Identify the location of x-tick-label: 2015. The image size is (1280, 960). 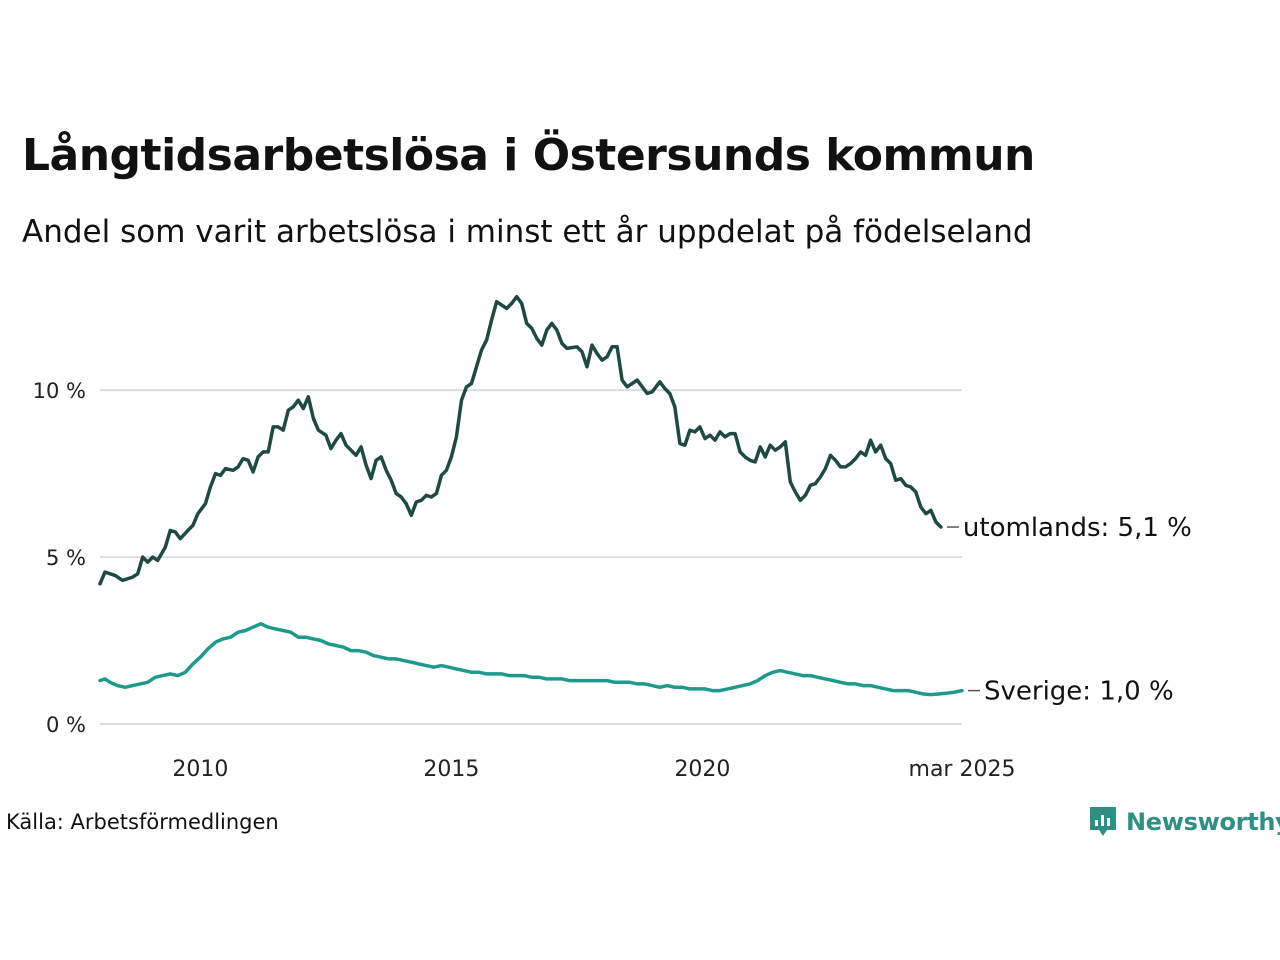
(451, 769).